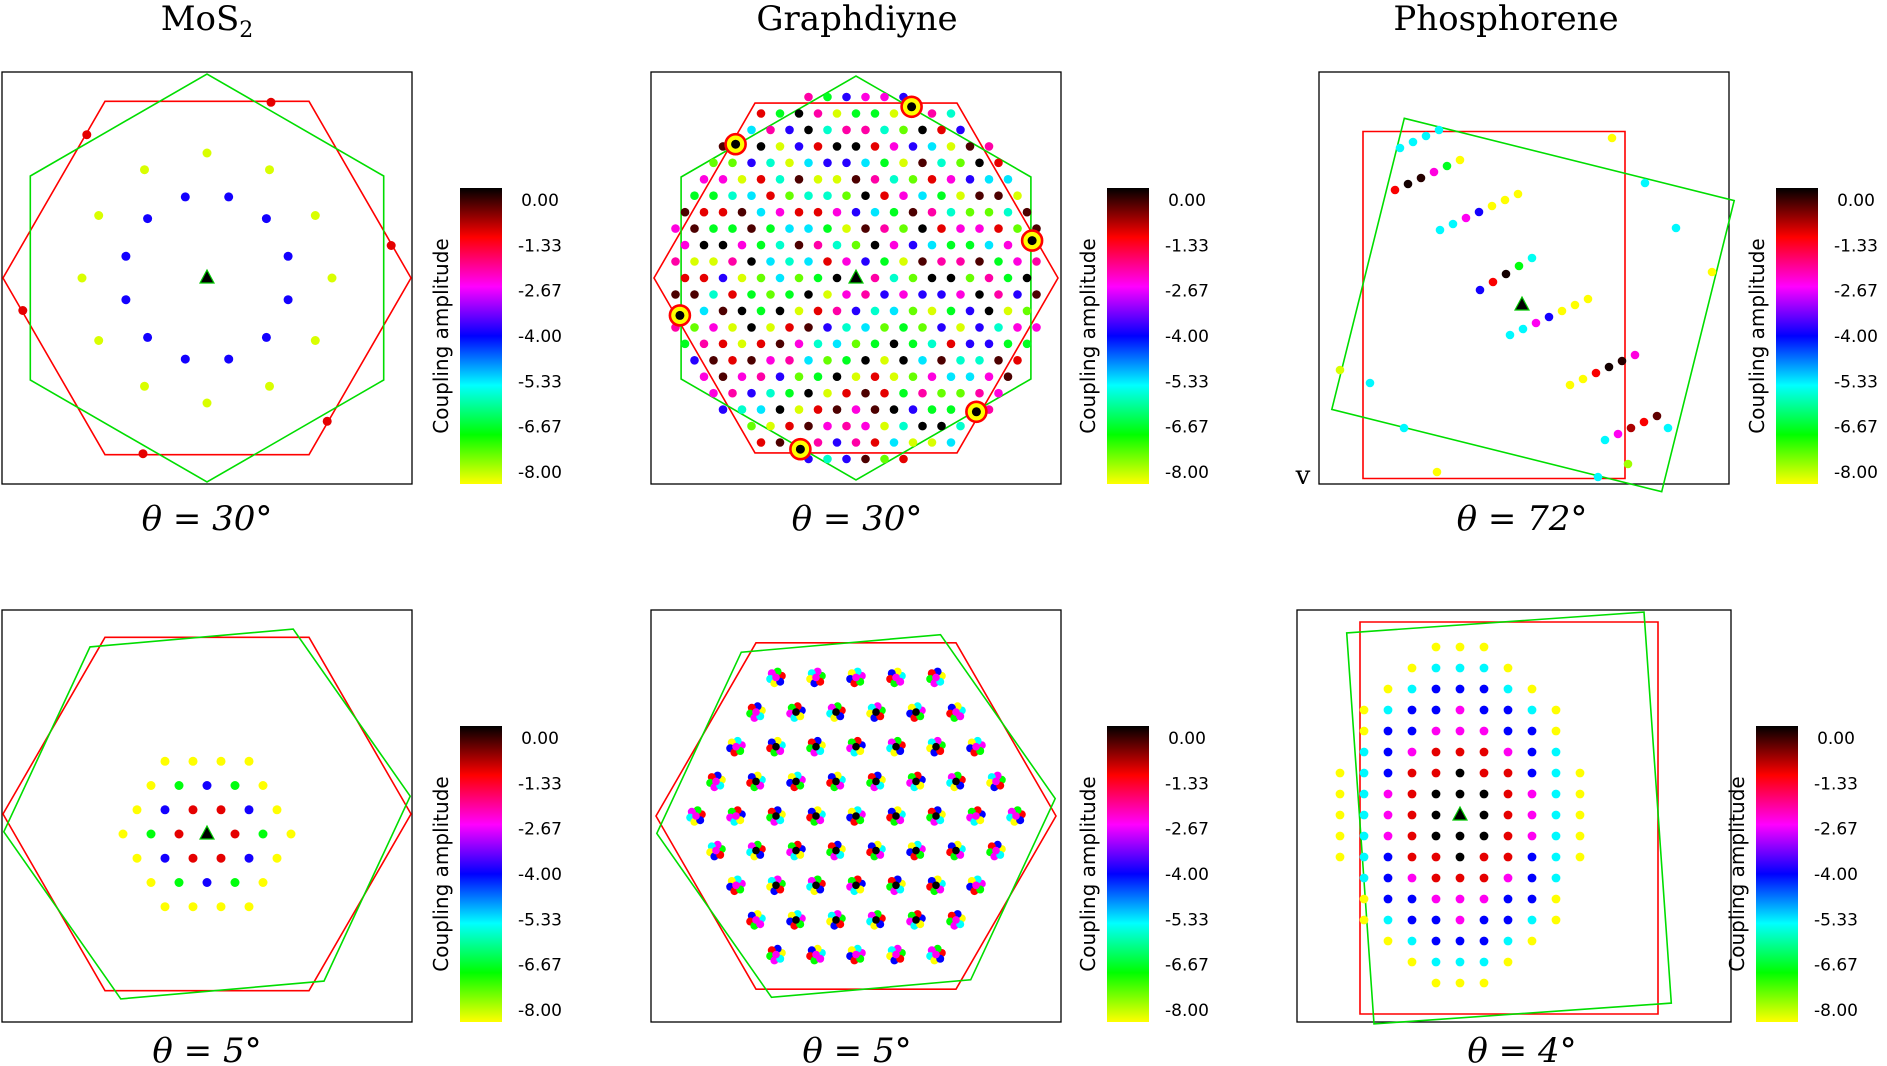 This screenshot has height=1066, width=1887. Describe the element at coordinates (1494, 305) in the screenshot. I see `brillouin-zone-red` at that location.